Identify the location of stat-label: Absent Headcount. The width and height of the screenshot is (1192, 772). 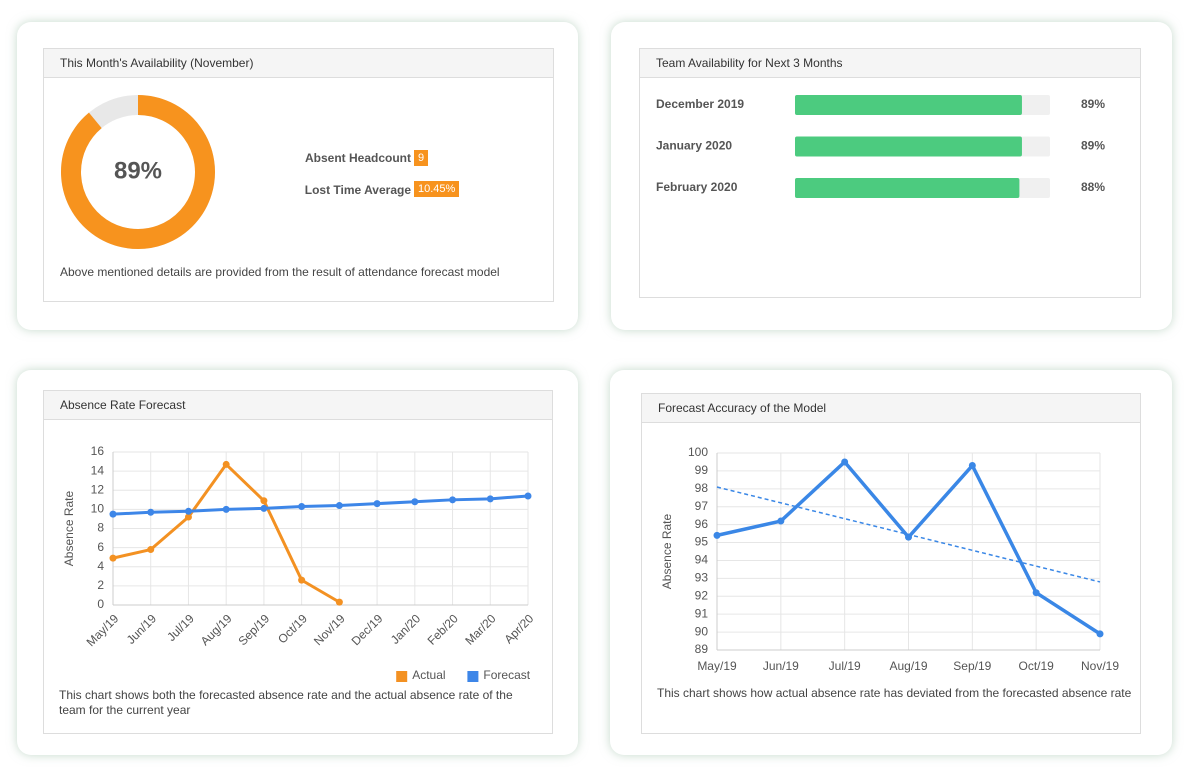
(357, 158).